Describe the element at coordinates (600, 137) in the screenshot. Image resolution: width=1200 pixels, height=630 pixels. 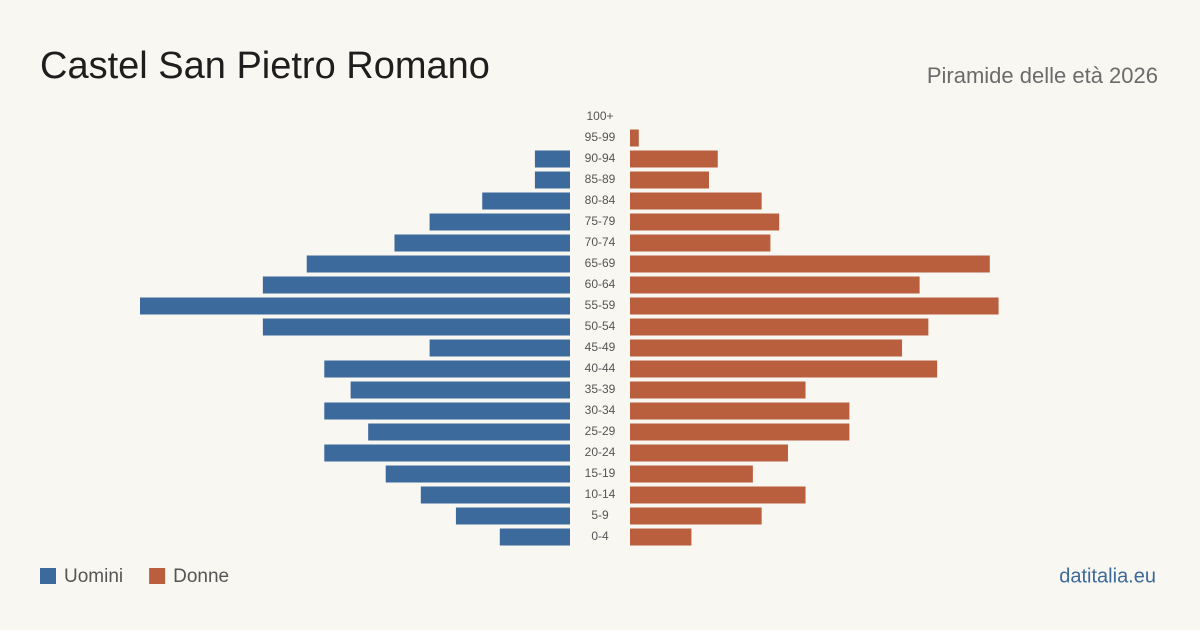
I see `y-tick-label: 95-99` at that location.